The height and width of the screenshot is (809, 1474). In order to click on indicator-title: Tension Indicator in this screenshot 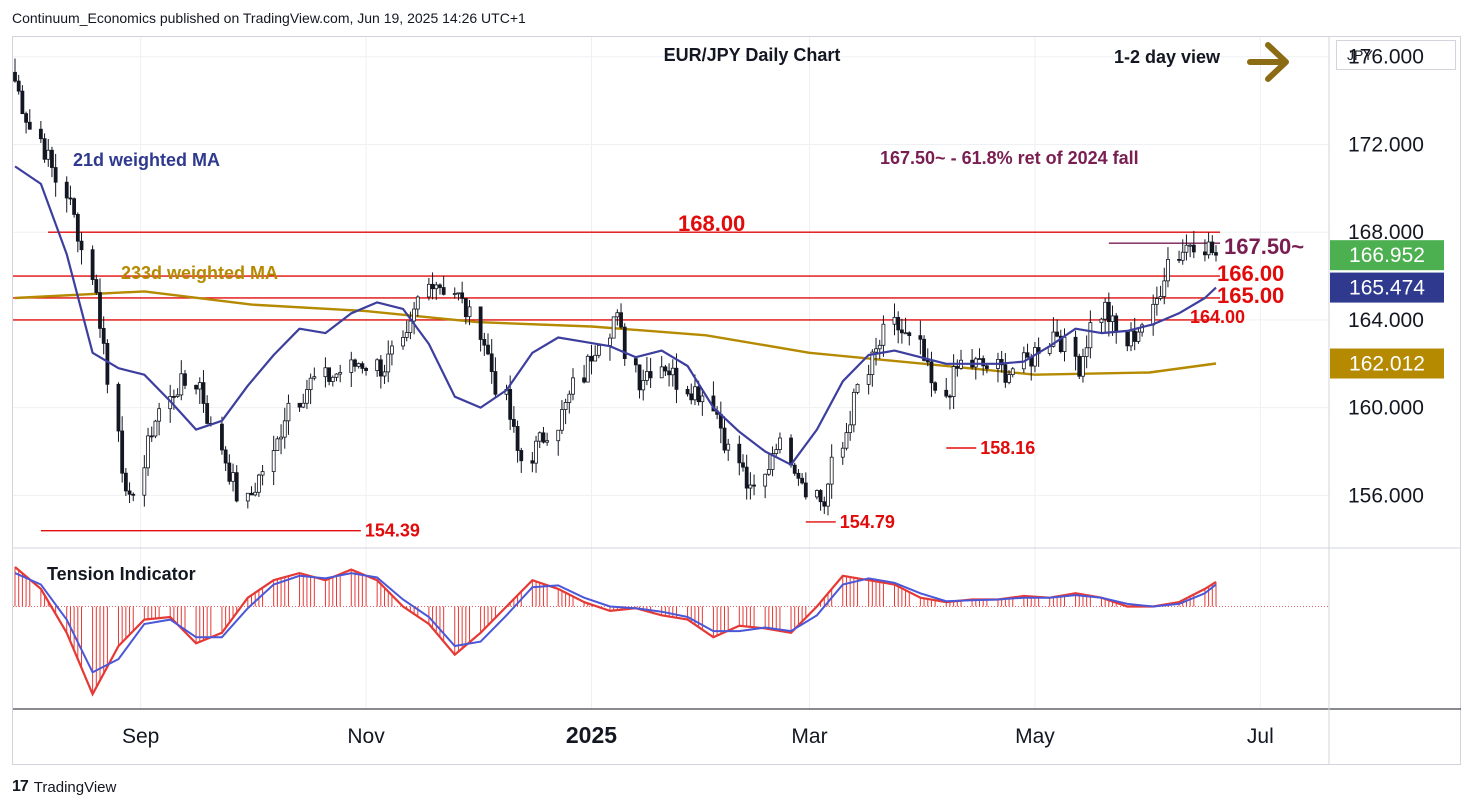, I will do `click(121, 574)`.